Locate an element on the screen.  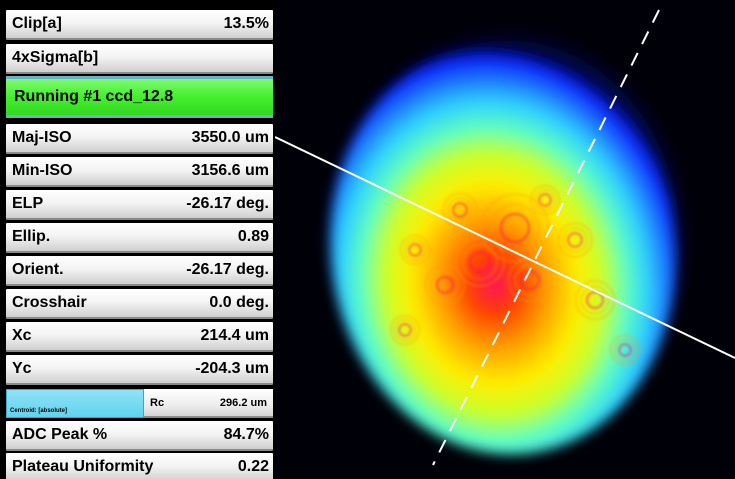
result-value: 3550.0 um is located at coordinates (230, 137).